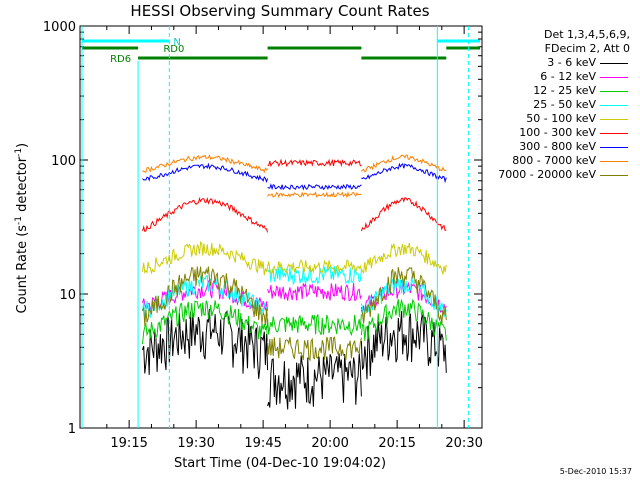 This screenshot has height=480, width=640. I want to click on rd0-label: RD0, so click(173, 49).